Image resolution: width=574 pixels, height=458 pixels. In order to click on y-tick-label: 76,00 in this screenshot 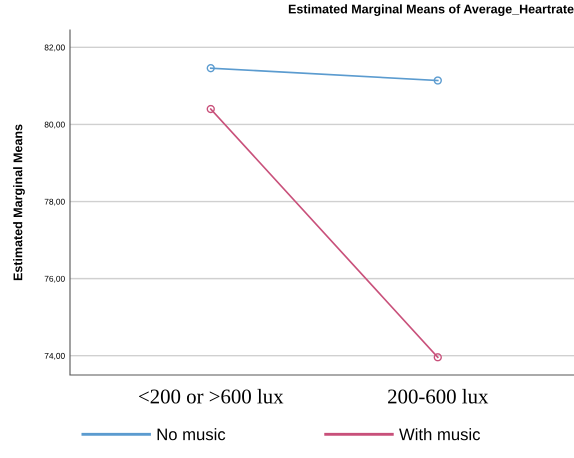, I will do `click(54, 279)`.